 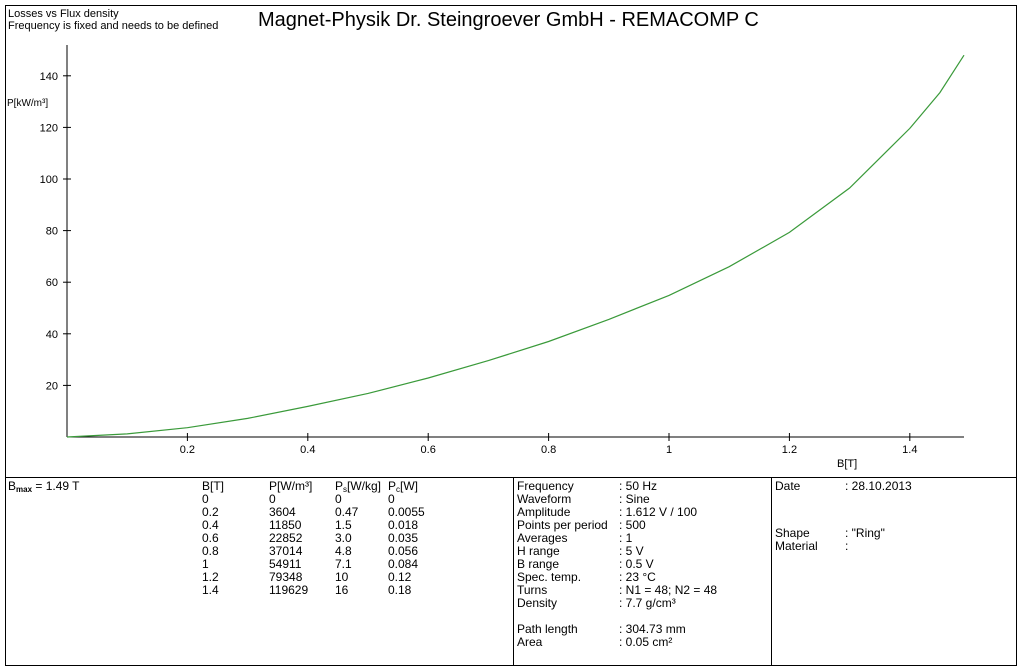 I want to click on x-axis-label: B[T], so click(x=847, y=464).